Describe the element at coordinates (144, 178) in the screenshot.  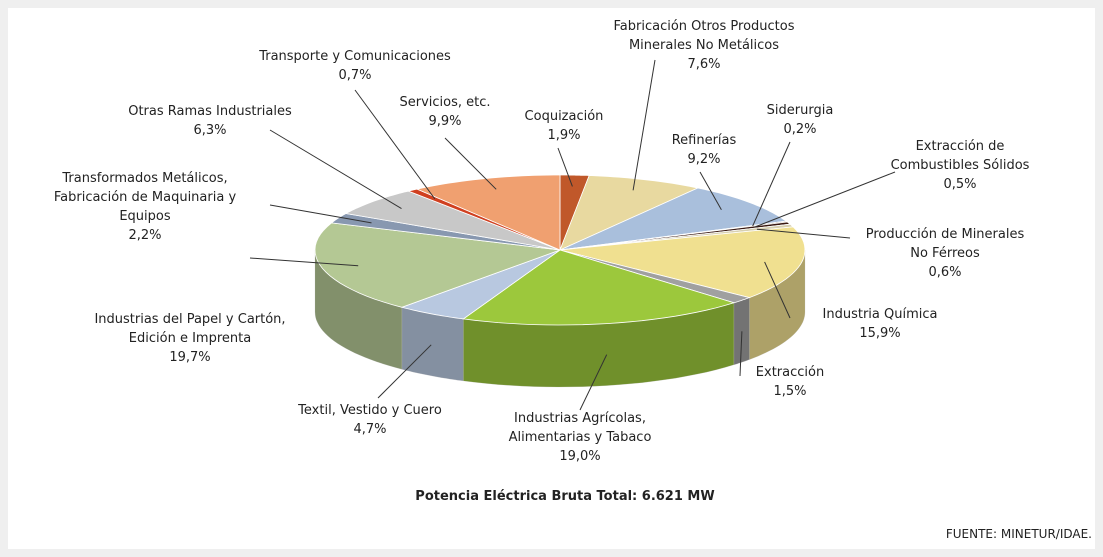
I see `slice-label: Transformados Metálicos,` at that location.